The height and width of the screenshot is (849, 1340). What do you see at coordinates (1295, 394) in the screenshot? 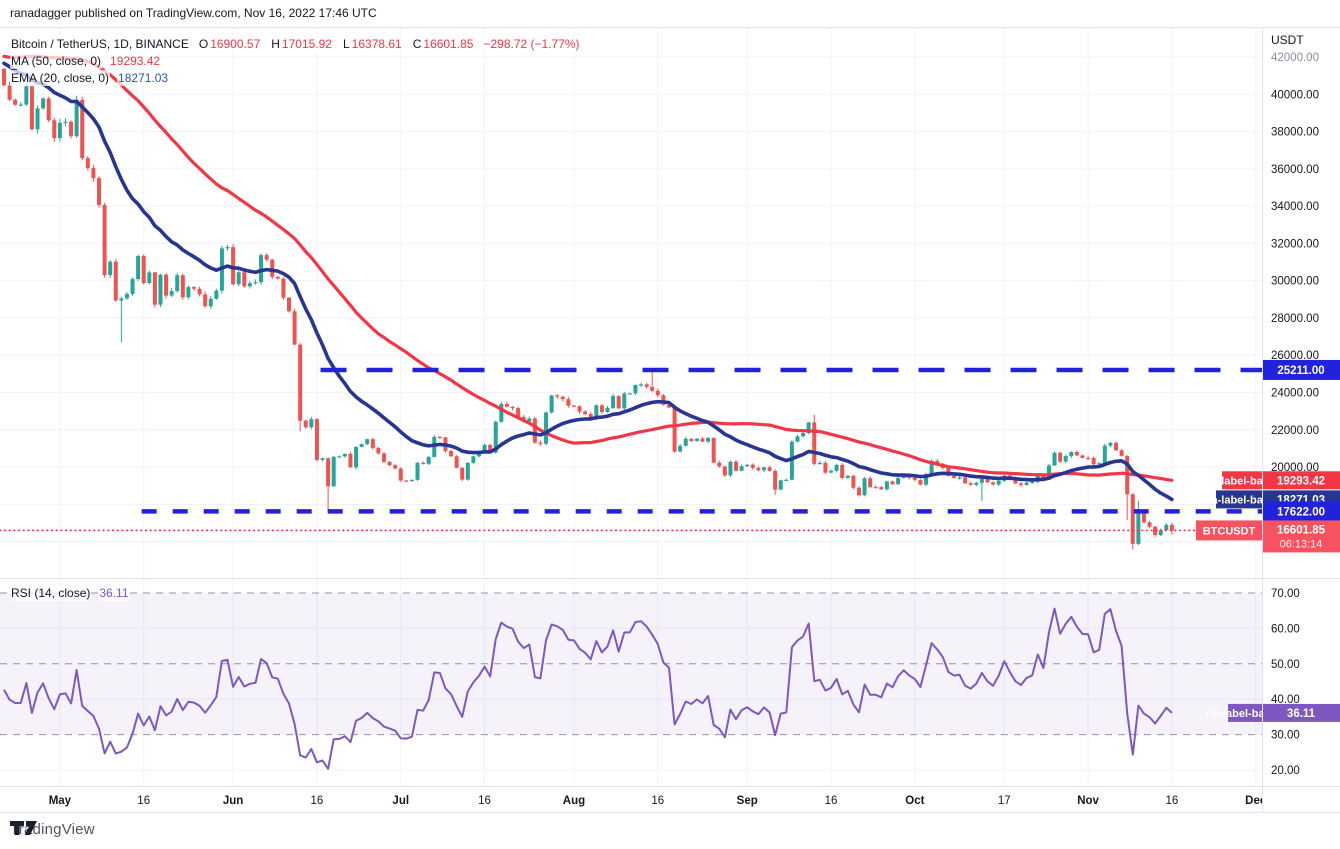
I see `svg-text: 24000.00` at bounding box center [1295, 394].